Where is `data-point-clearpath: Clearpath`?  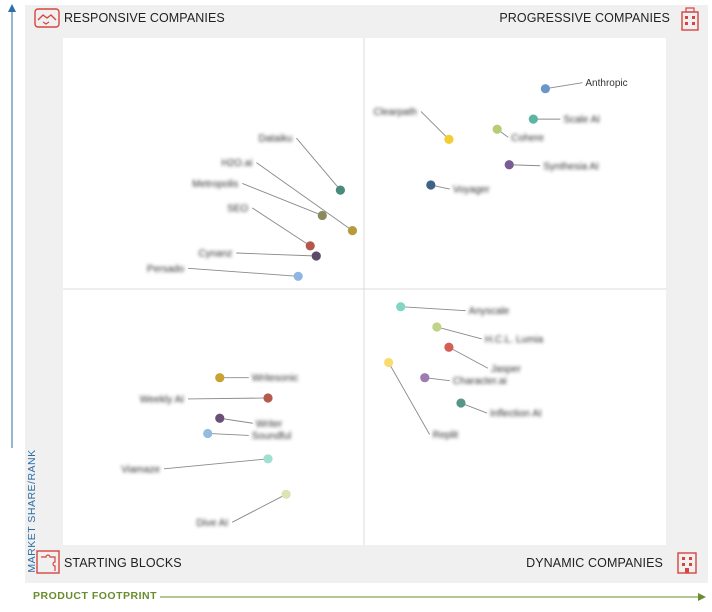
data-point-clearpath: Clearpath is located at coordinates (414, 125).